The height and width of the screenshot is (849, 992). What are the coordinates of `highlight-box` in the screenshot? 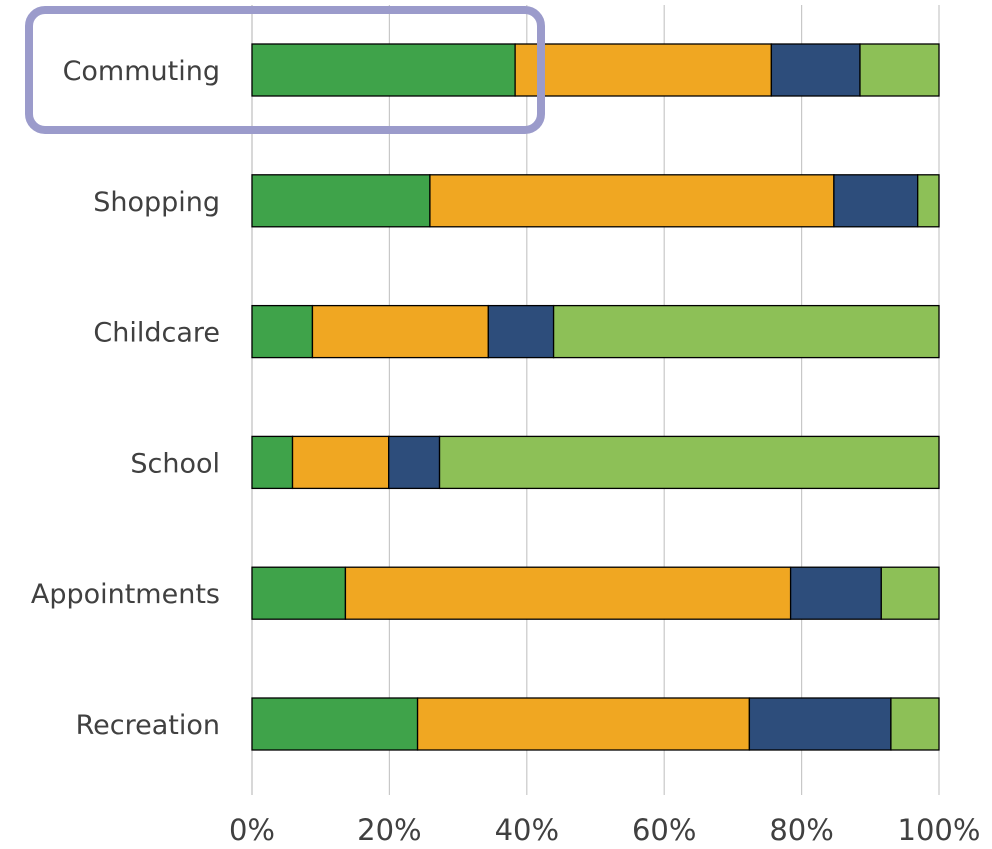 It's located at (285, 70).